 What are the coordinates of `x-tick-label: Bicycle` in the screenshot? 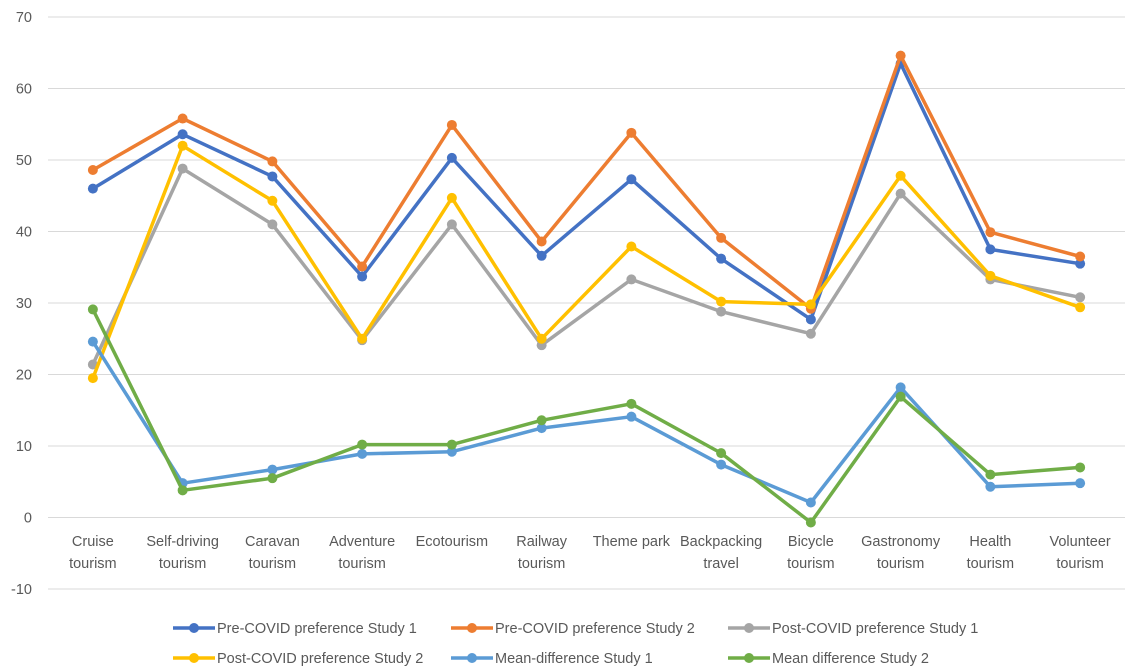 It's located at (811, 542).